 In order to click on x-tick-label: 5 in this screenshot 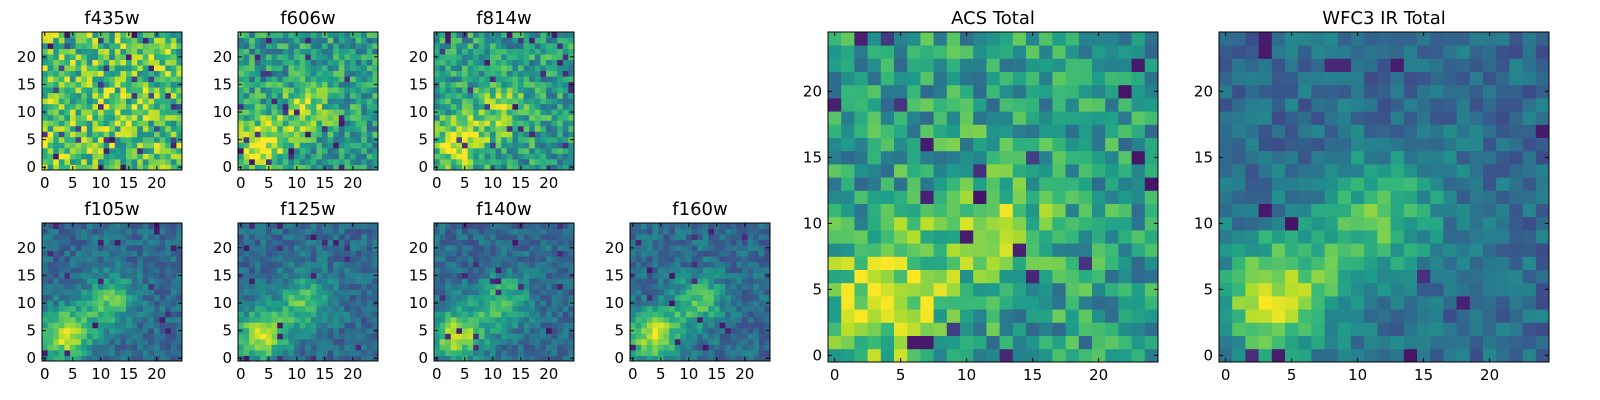, I will do `click(73, 183)`.